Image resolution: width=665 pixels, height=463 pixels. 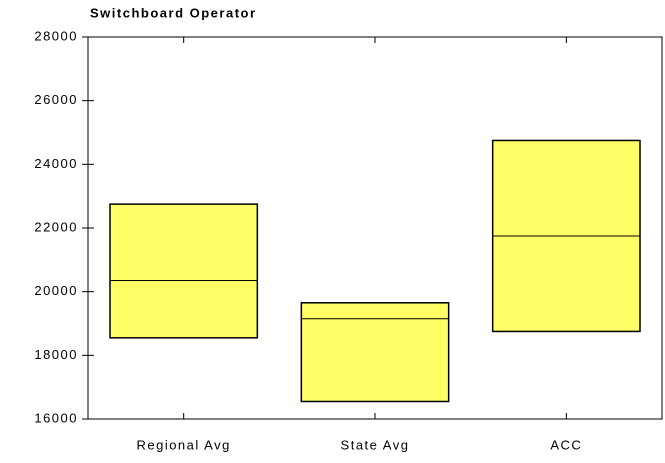 What do you see at coordinates (56, 163) in the screenshot?
I see `y-tick-label: 24000` at bounding box center [56, 163].